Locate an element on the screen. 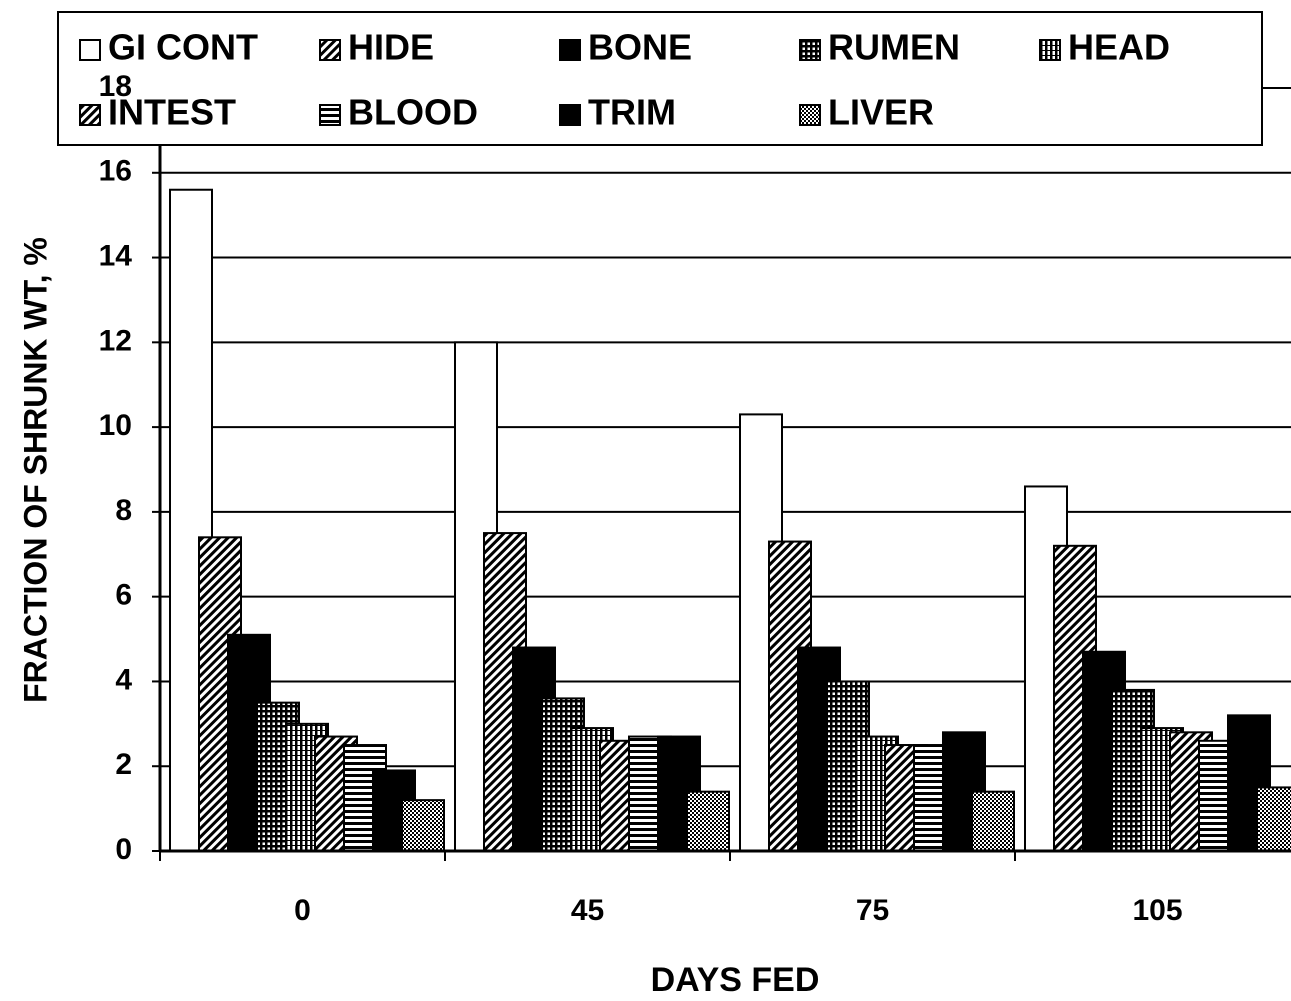  y-tick-label: 16 is located at coordinates (115, 171).